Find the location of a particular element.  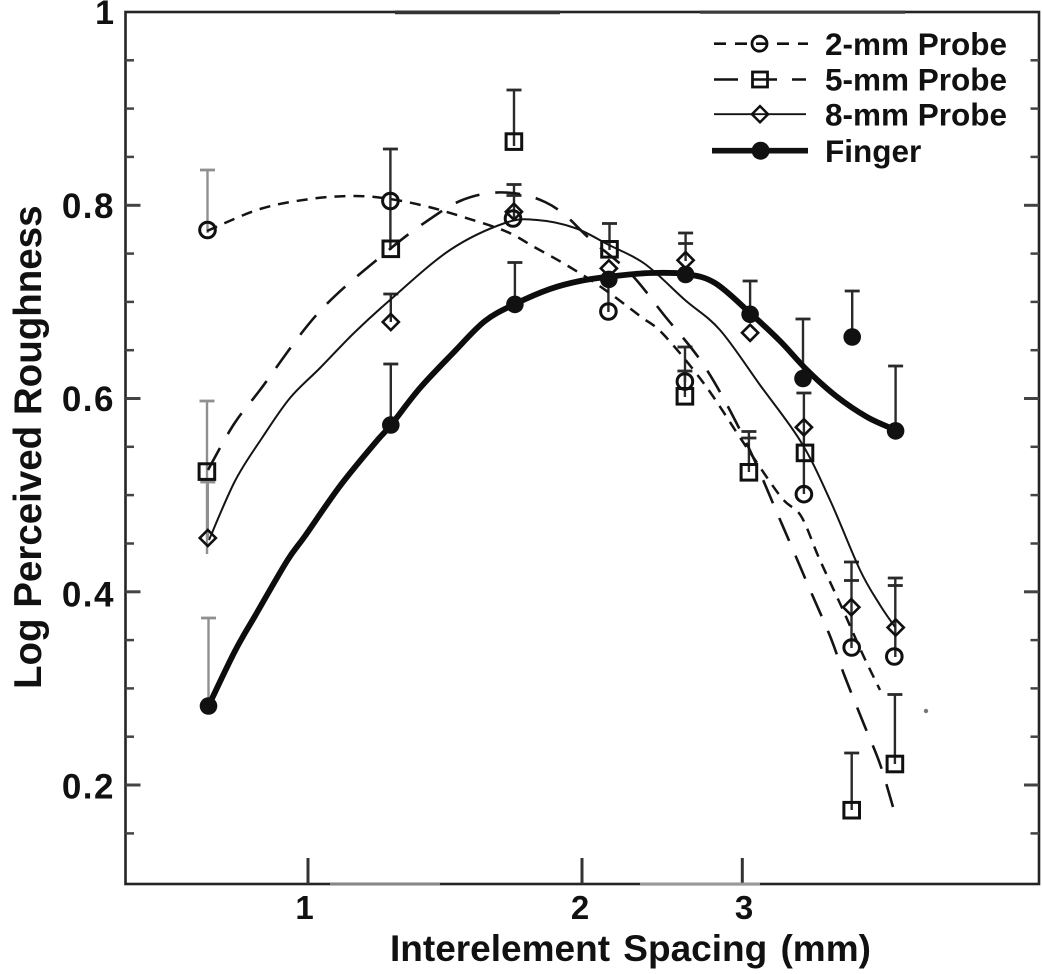

svg-text: 2-mm Probe is located at coordinates (916, 44).